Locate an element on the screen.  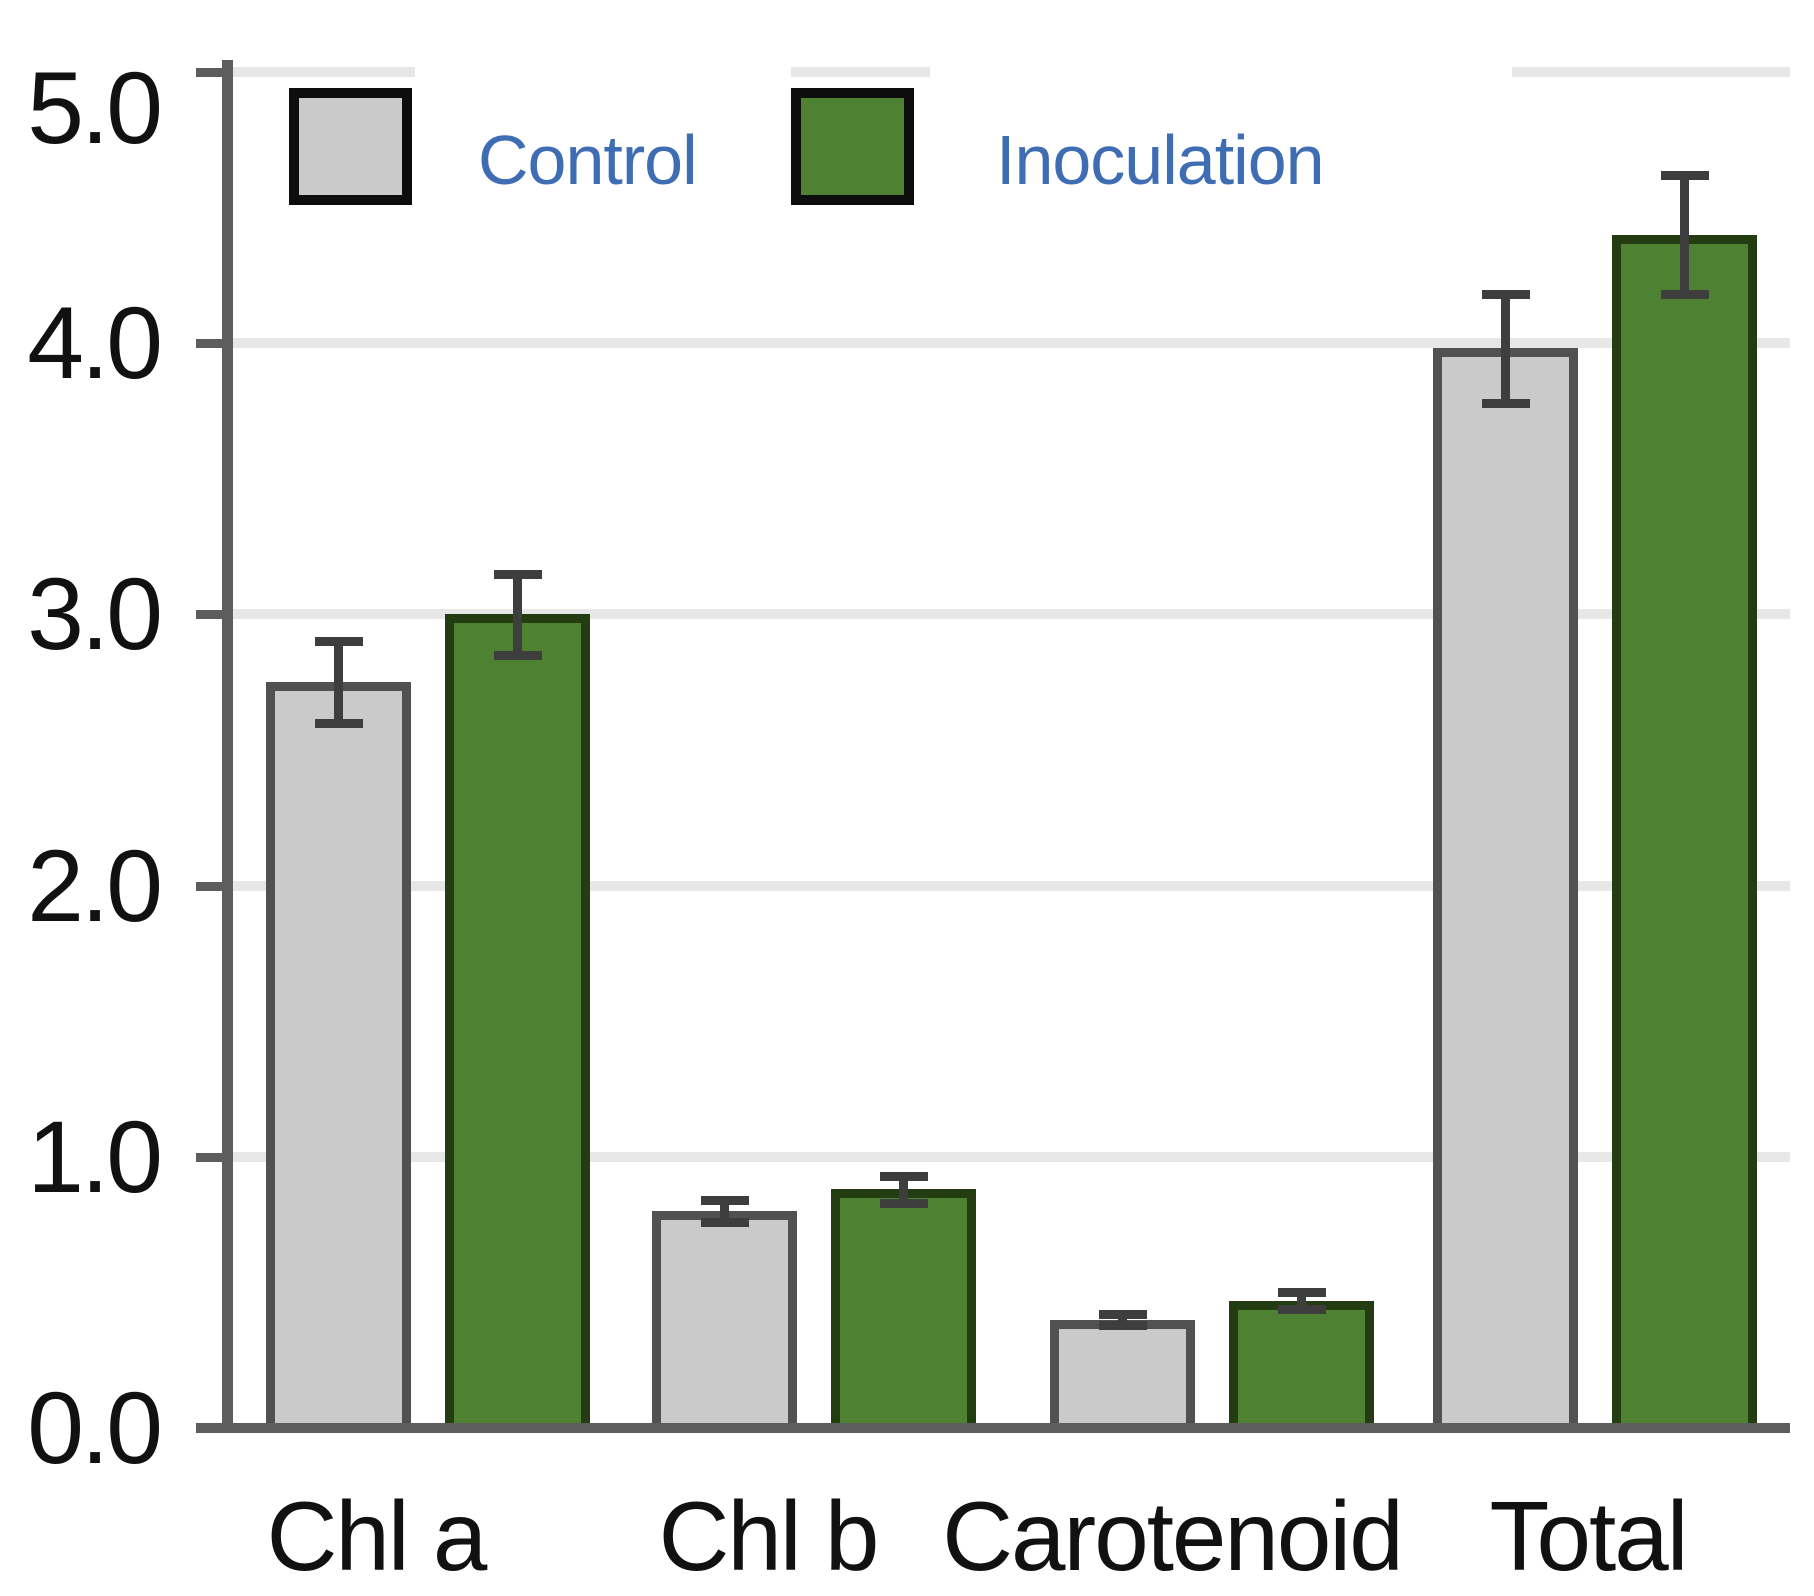
error-bar-cap-top-control-chl-b is located at coordinates (724, 1201).